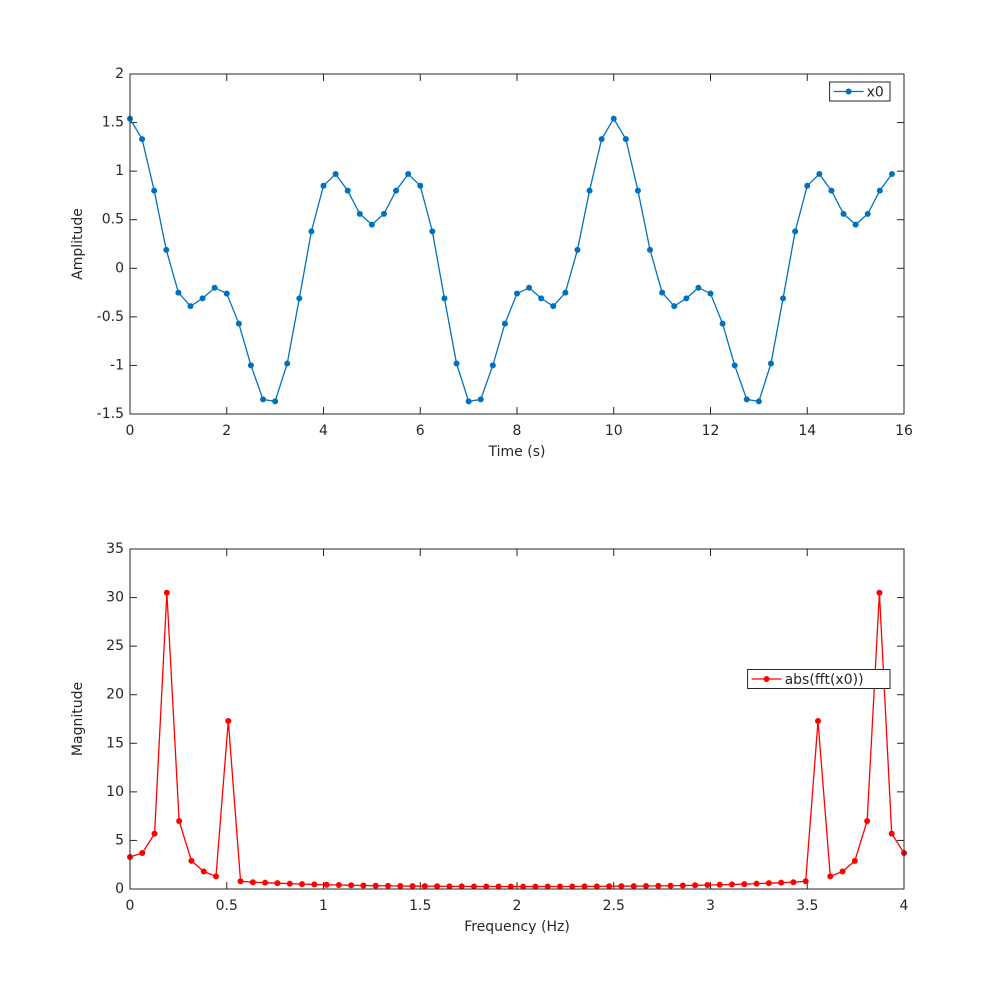 Image resolution: width=1000 pixels, height=1000 pixels. Describe the element at coordinates (819, 679) in the screenshot. I see `legend-box` at that location.